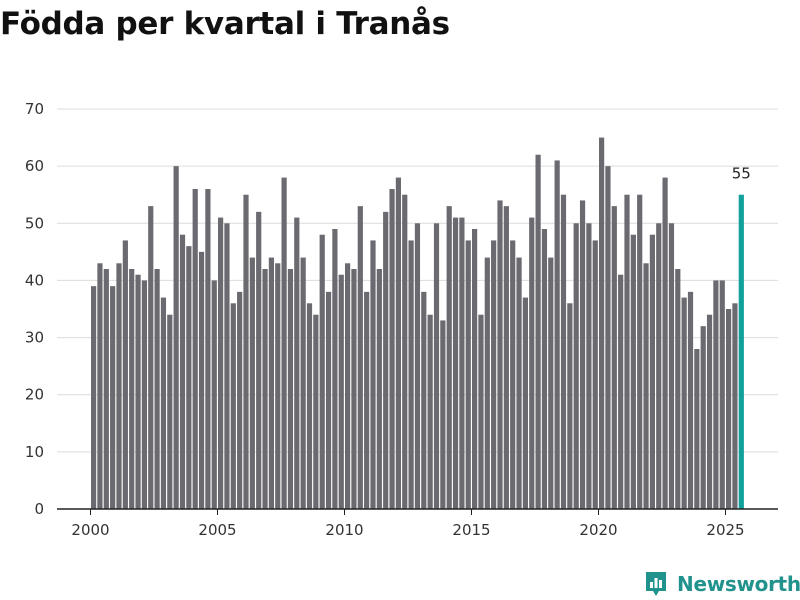 The image size is (800, 600). What do you see at coordinates (34, 166) in the screenshot?
I see `y-tick-label: 60` at bounding box center [34, 166].